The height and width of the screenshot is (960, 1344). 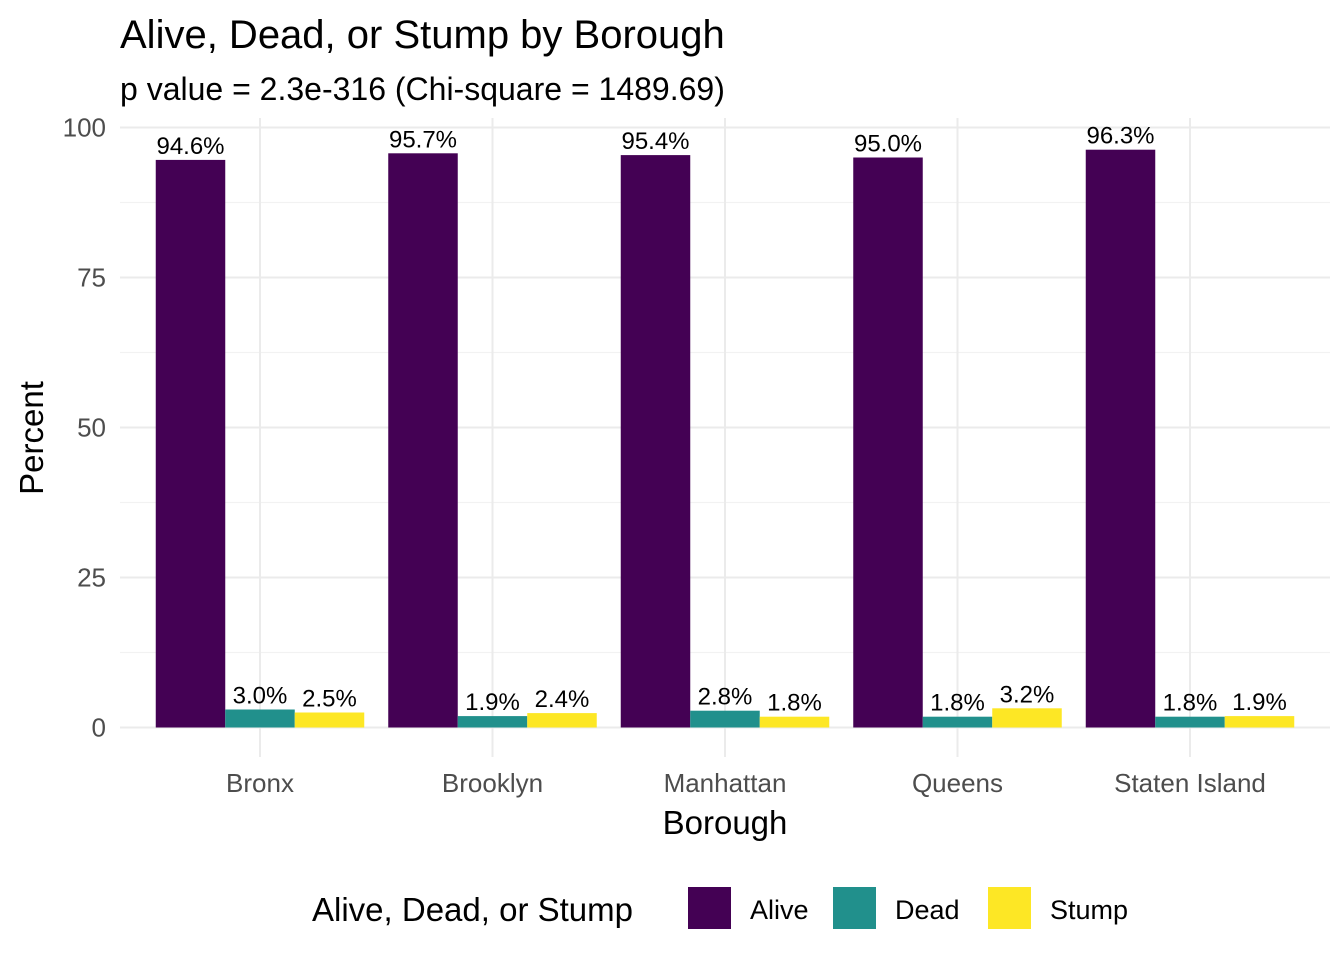 What do you see at coordinates (1120, 136) in the screenshot?
I see `bar-value-label: 96.3%` at bounding box center [1120, 136].